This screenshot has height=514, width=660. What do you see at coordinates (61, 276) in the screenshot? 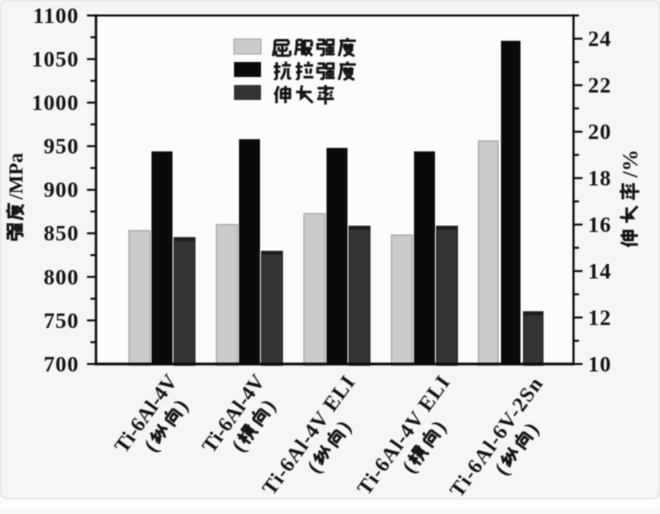
I see `svg-text: 800` at bounding box center [61, 276].